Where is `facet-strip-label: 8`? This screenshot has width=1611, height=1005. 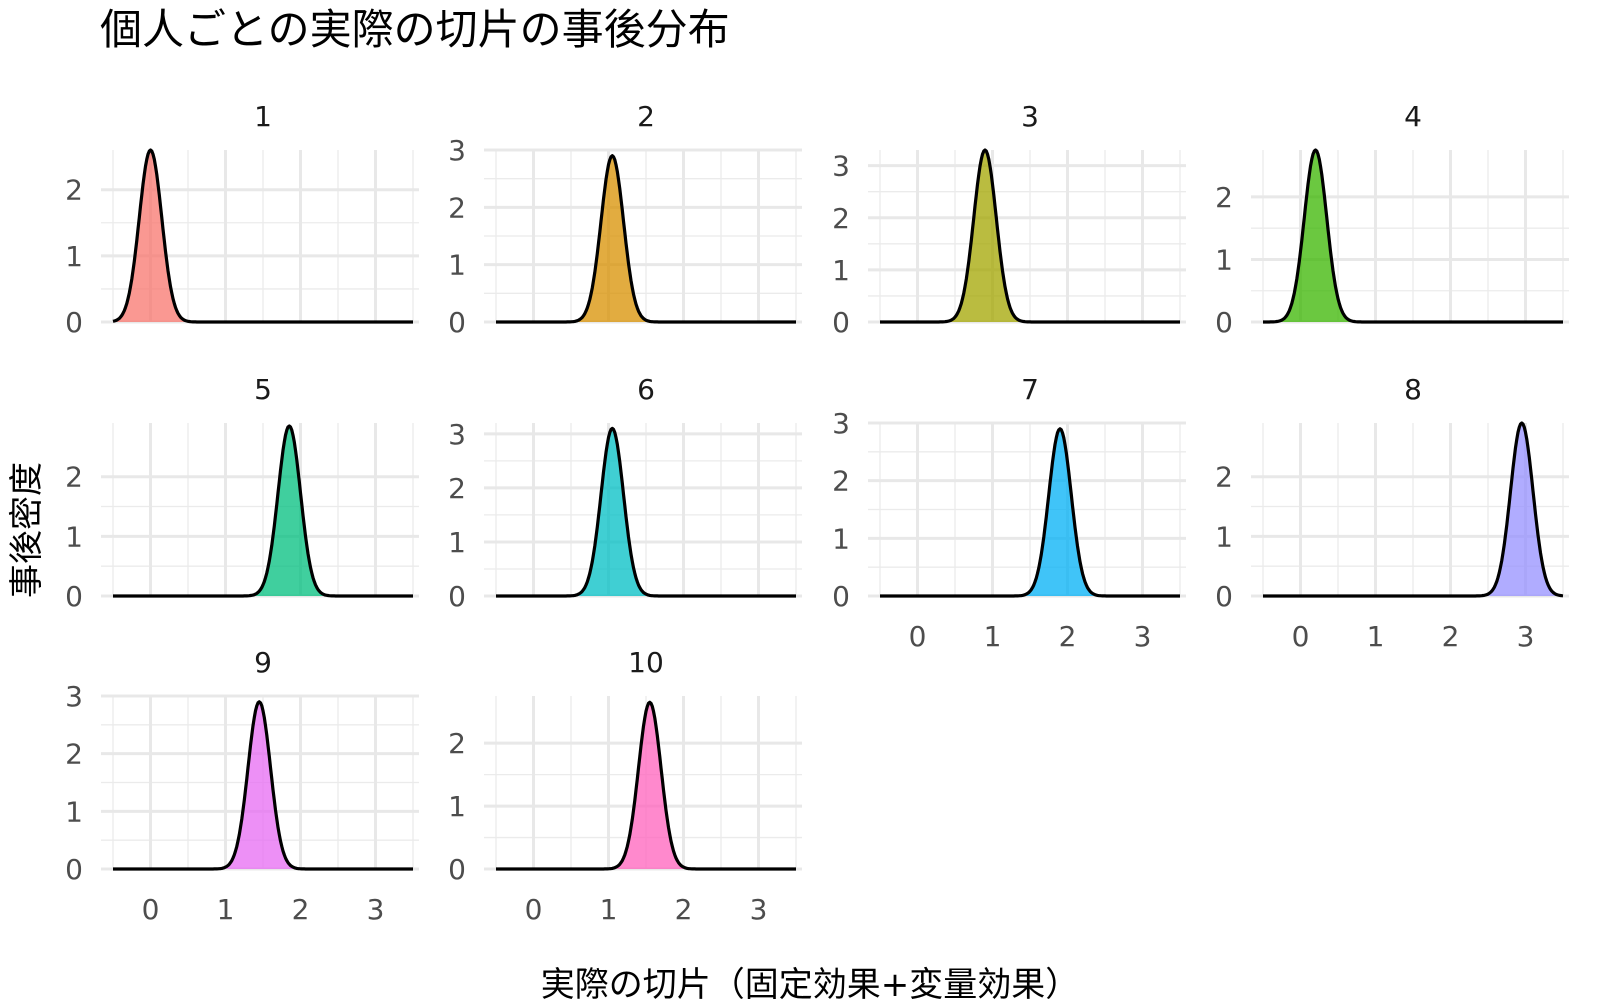 facet-strip-label: 8 is located at coordinates (1413, 389).